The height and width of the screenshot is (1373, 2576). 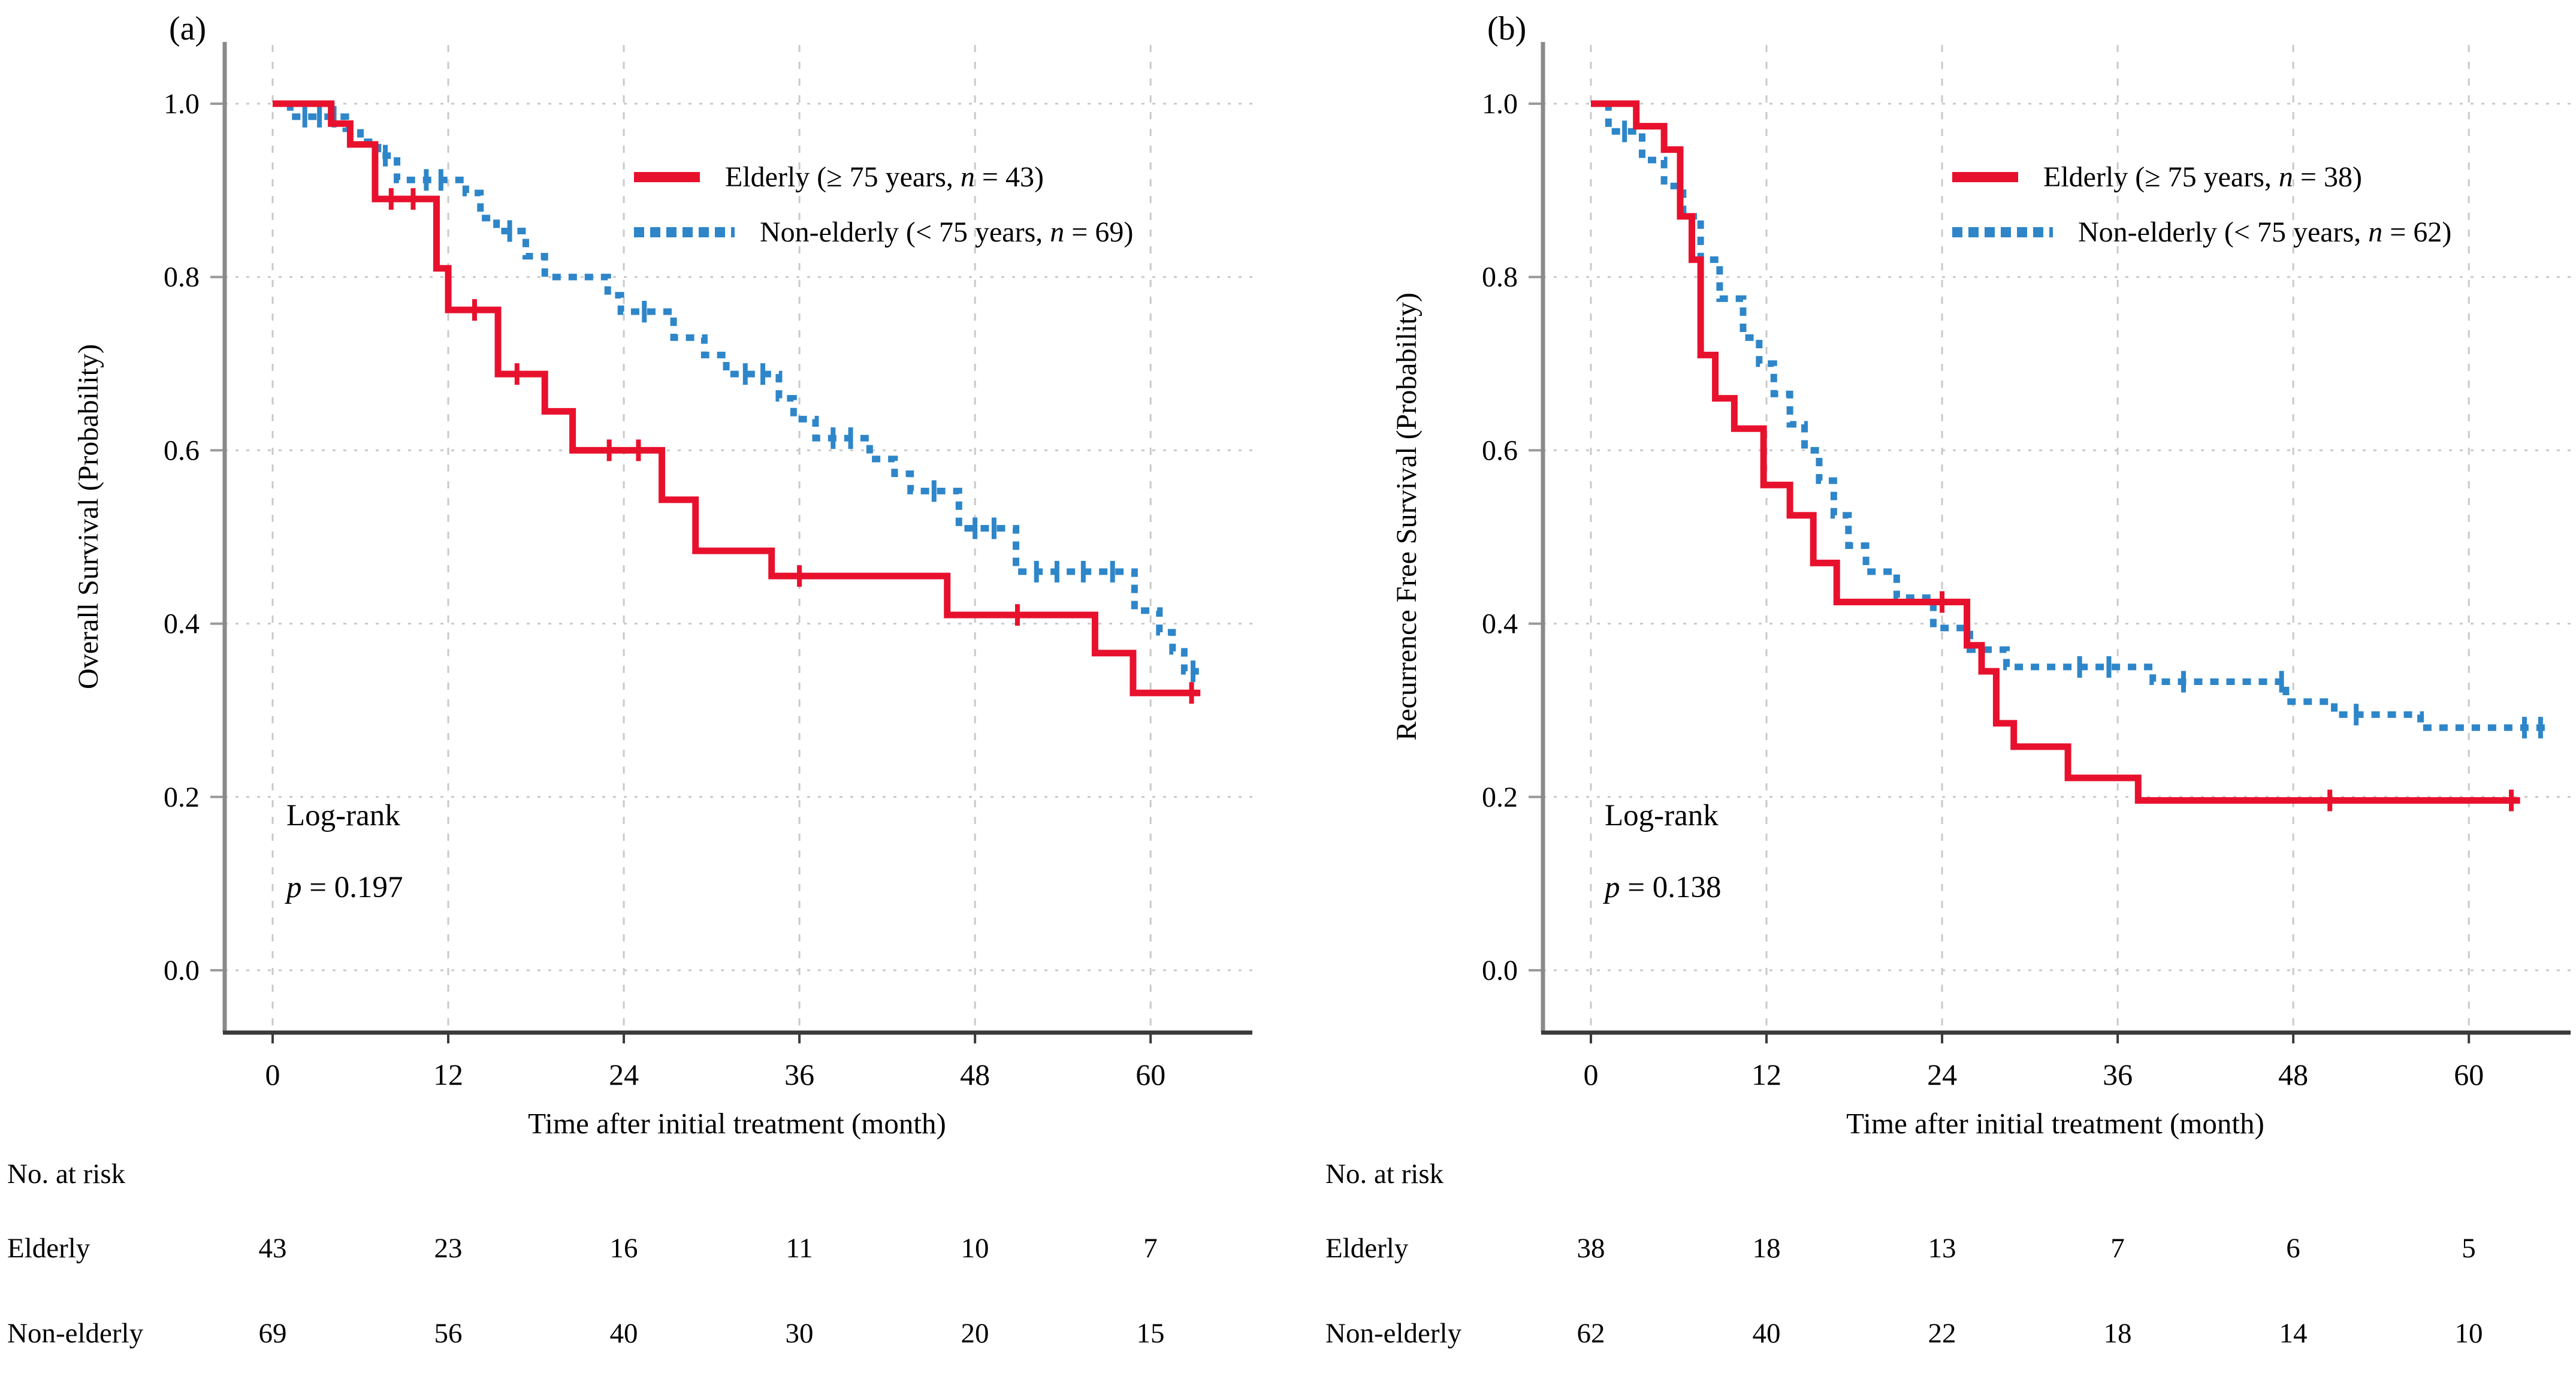 What do you see at coordinates (1591, 1248) in the screenshot?
I see `risk-value: 38` at bounding box center [1591, 1248].